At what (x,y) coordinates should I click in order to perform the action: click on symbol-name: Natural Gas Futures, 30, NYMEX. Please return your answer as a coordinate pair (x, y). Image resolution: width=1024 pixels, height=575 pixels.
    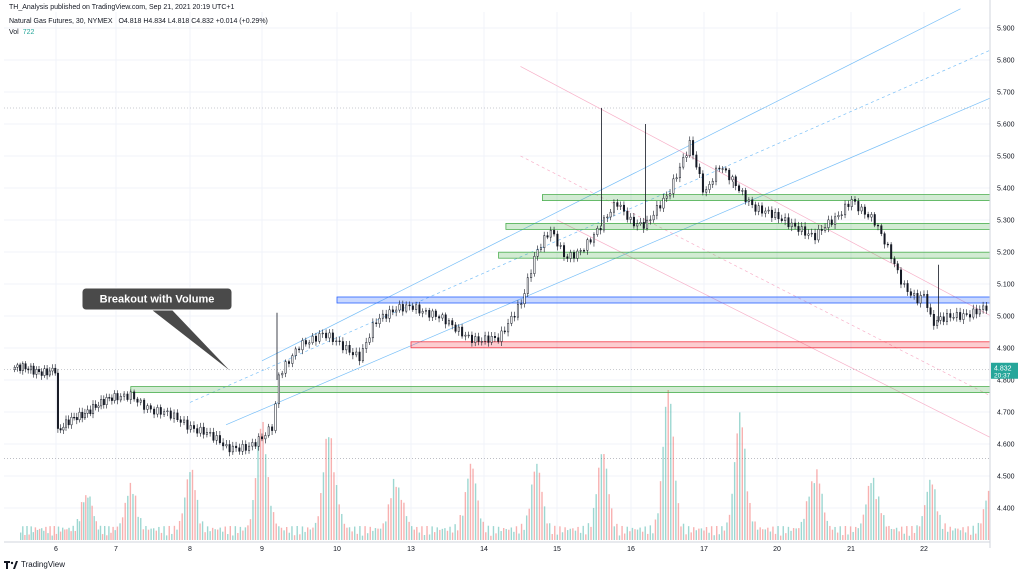
    Looking at the image, I should click on (61, 21).